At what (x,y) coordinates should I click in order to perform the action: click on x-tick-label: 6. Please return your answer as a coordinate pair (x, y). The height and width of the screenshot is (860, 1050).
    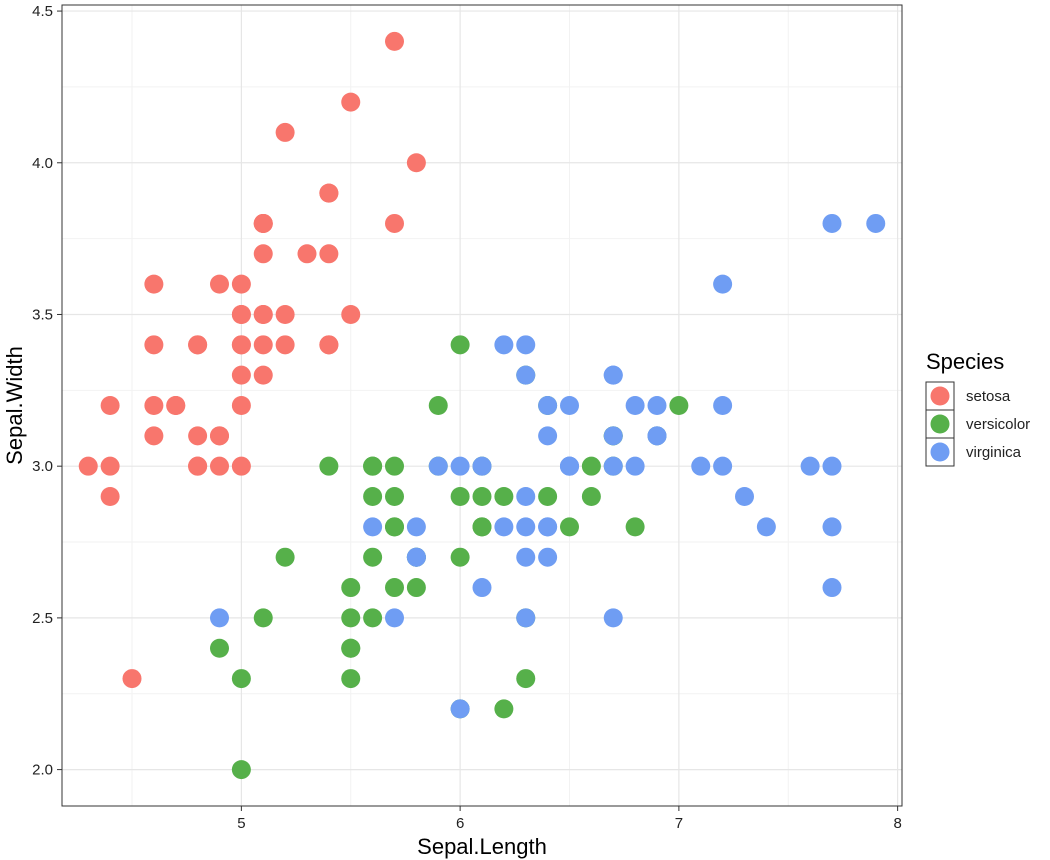
    Looking at the image, I should click on (460, 823).